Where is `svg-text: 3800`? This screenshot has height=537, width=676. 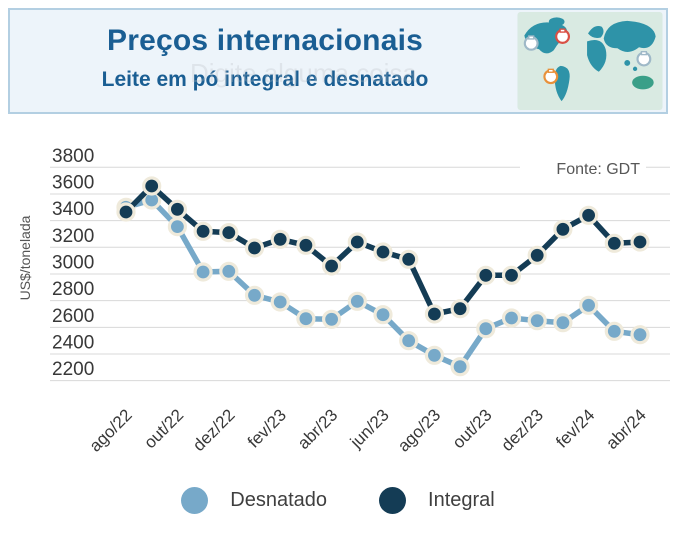 svg-text: 3800 is located at coordinates (73, 156).